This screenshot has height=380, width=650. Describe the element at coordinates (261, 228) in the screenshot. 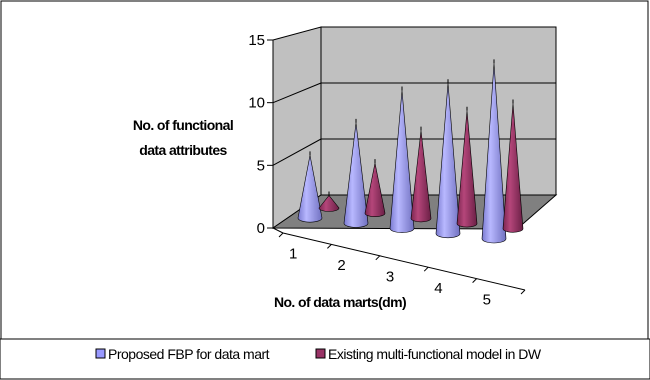

I see `y-tick-label: 0` at that location.